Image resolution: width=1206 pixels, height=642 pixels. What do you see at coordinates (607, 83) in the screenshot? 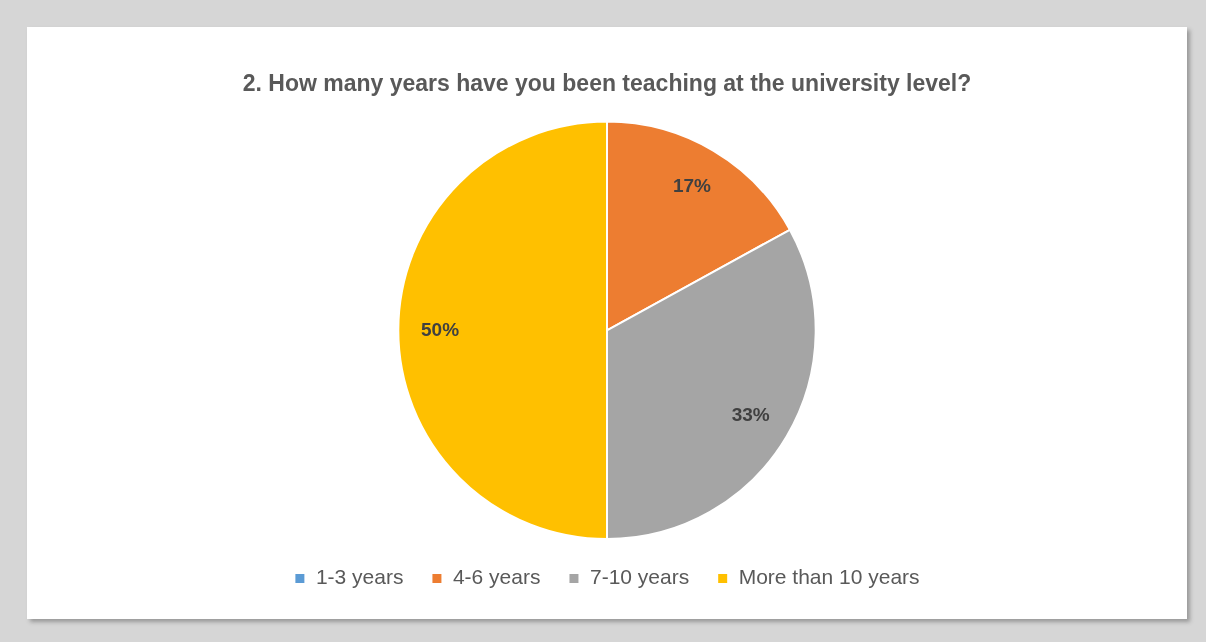
I see `chart-title: 2. How many years have you been teaching at the university level?` at bounding box center [607, 83].